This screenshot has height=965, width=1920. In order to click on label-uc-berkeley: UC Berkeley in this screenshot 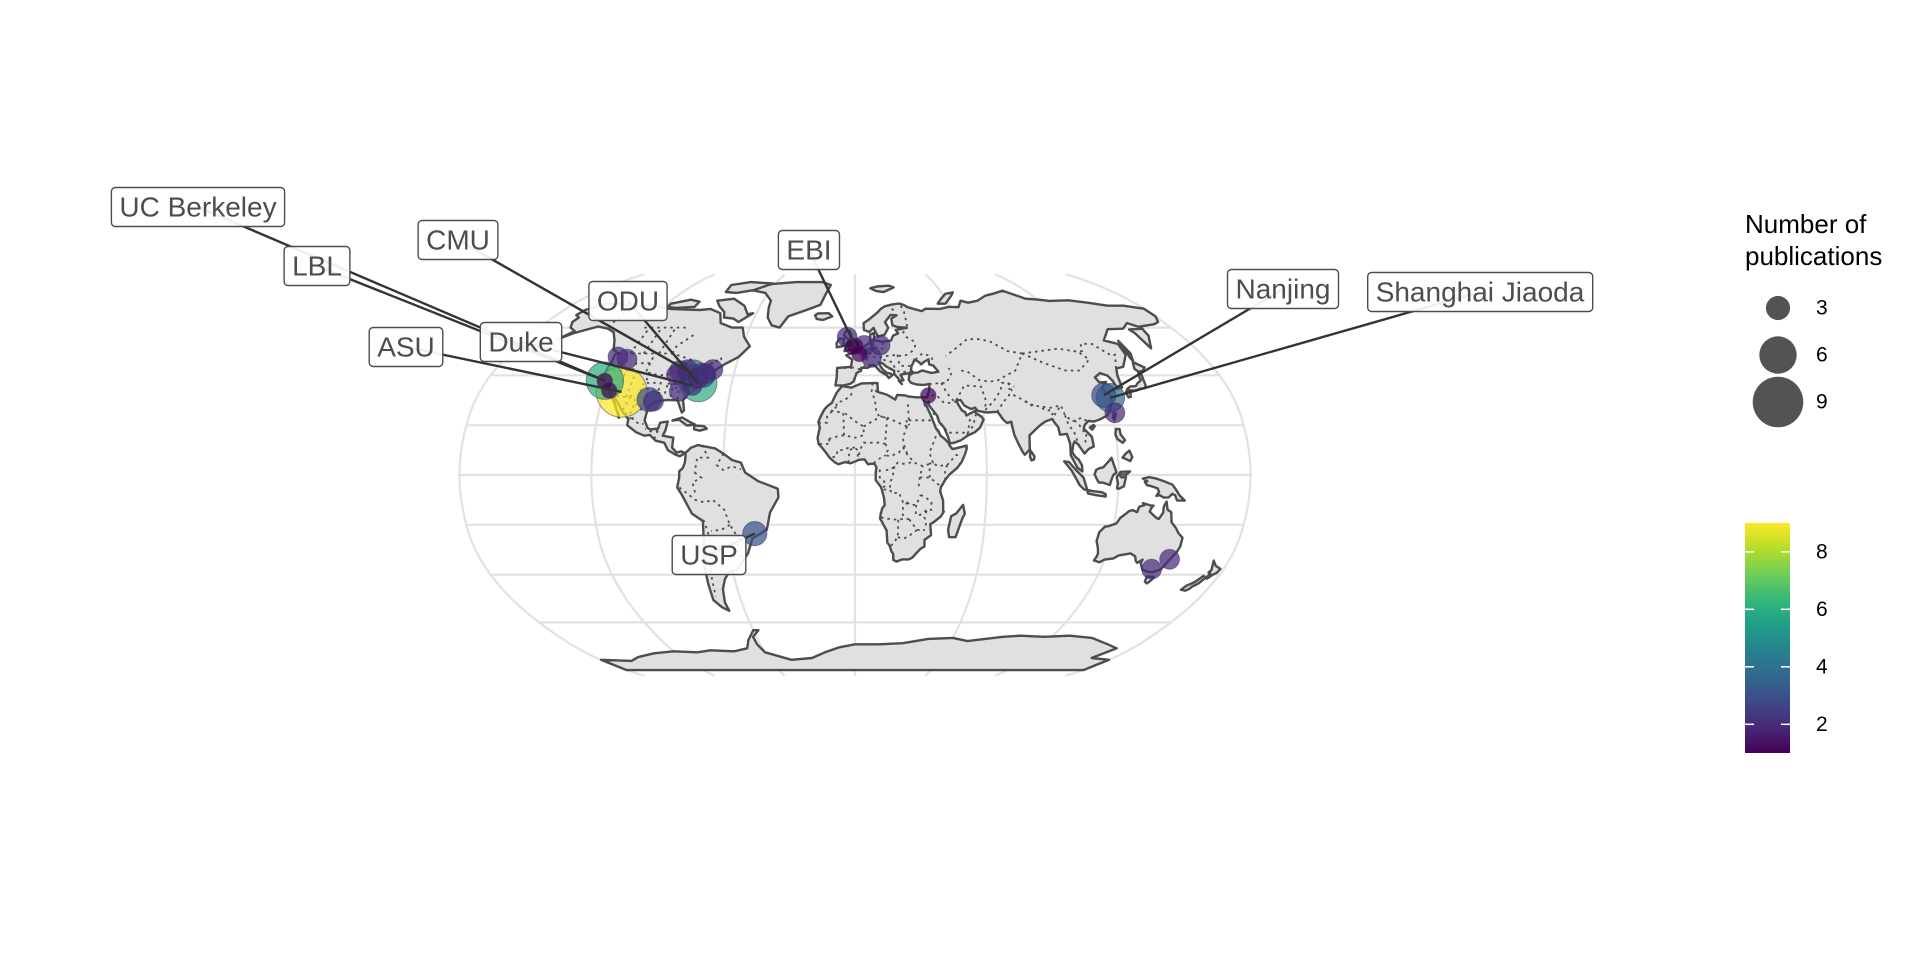, I will do `click(197, 207)`.